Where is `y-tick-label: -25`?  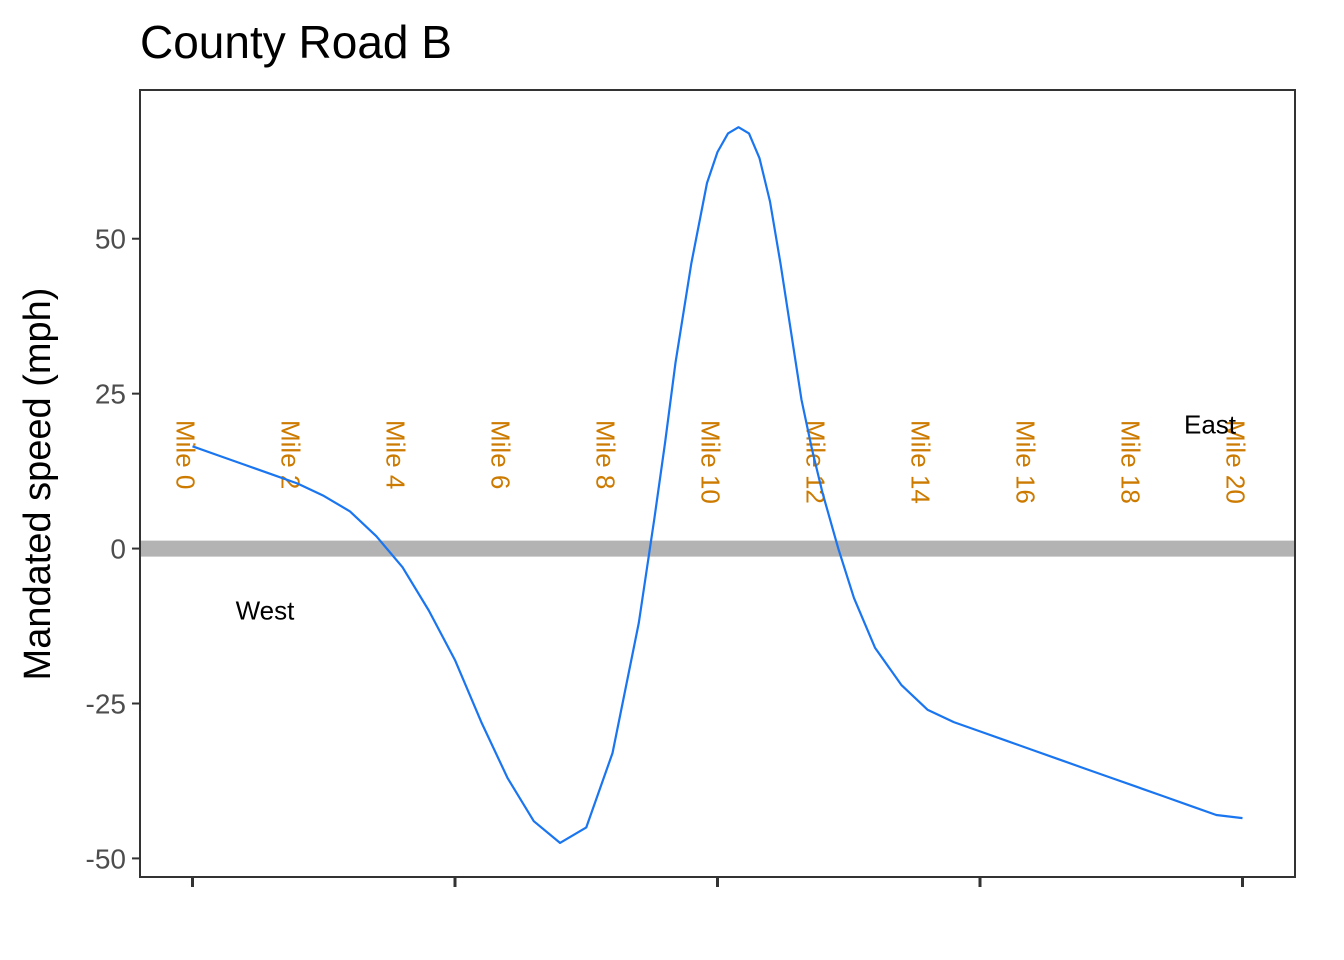 y-tick-label: -25 is located at coordinates (106, 703).